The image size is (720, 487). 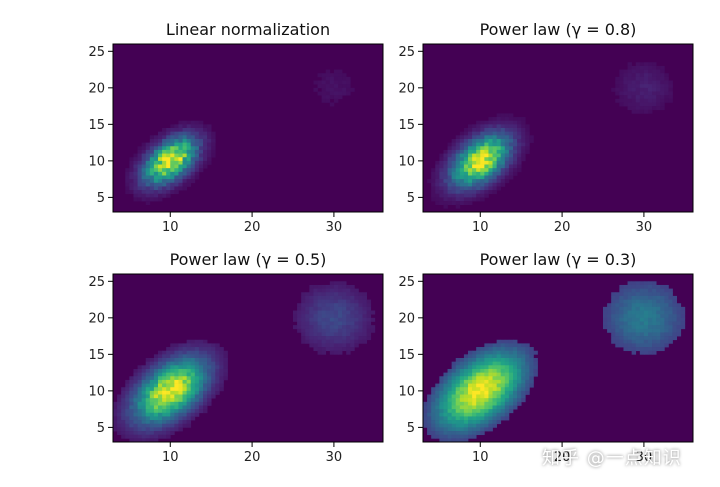 What do you see at coordinates (644, 227) in the screenshot?
I see `x-tick-label: 30` at bounding box center [644, 227].